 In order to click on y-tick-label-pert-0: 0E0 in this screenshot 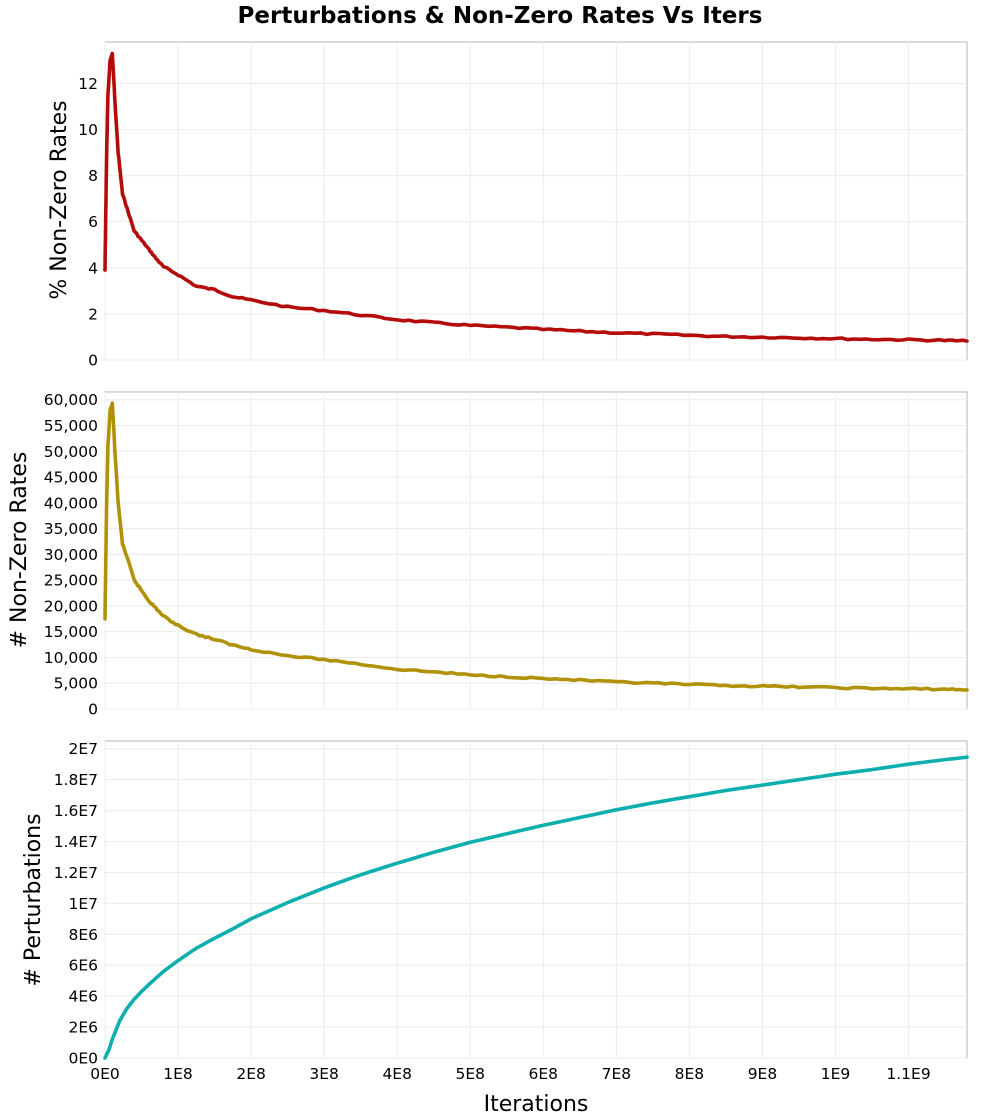, I will do `click(83, 1059)`.